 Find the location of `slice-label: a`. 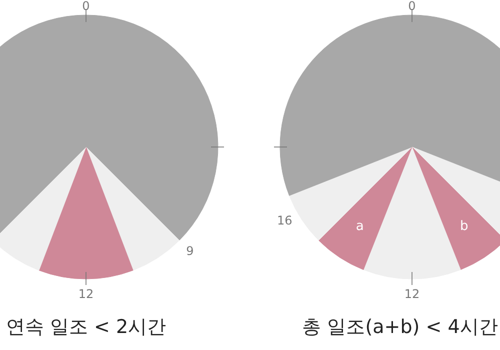

slice-label: a is located at coordinates (360, 226).